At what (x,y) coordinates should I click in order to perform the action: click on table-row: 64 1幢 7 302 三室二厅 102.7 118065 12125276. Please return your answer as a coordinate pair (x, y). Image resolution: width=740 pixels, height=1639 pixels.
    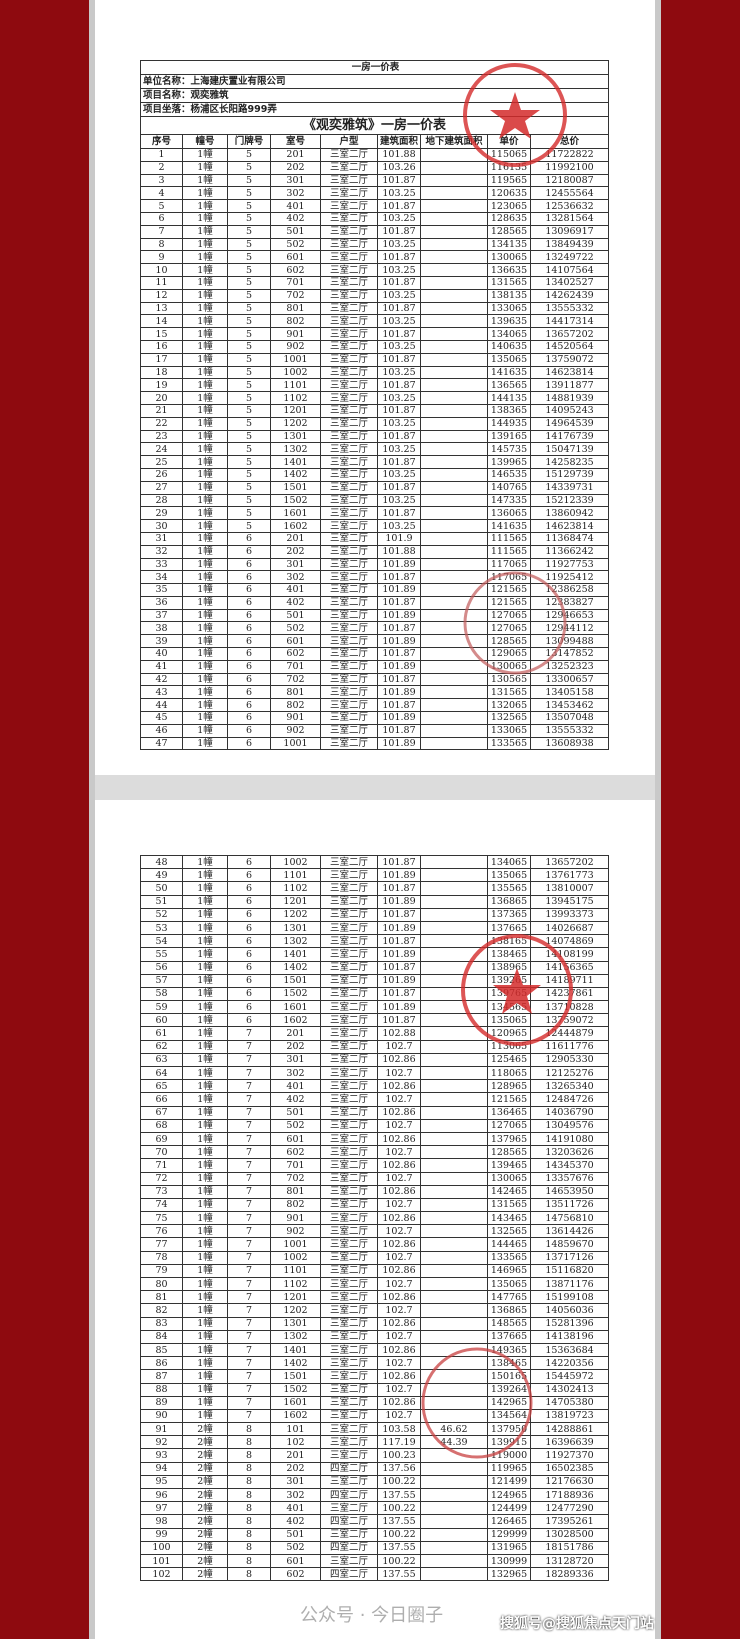
    Looking at the image, I should click on (374, 1073).